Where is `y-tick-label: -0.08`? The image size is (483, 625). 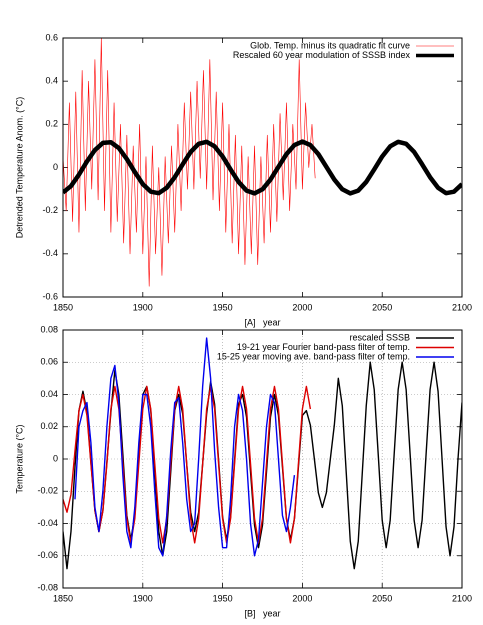
y-tick-label: -0.08 is located at coordinates (47, 587).